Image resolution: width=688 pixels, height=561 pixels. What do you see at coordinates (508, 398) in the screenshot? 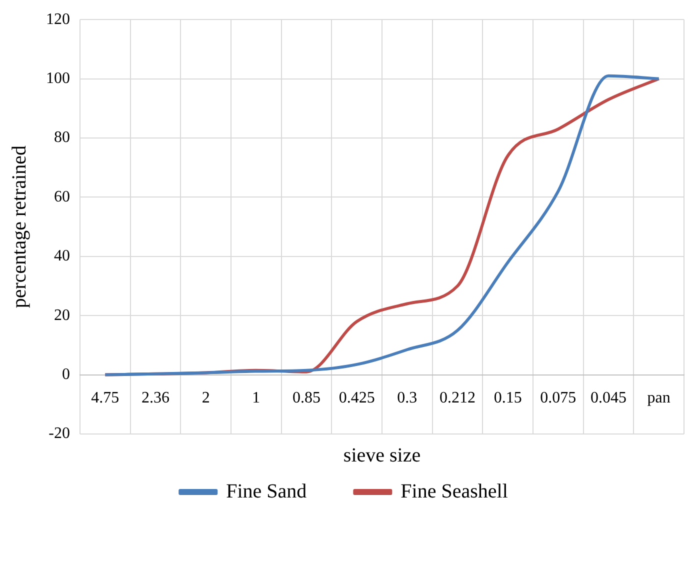
I see `x-tick-label: 0.15` at bounding box center [508, 398].